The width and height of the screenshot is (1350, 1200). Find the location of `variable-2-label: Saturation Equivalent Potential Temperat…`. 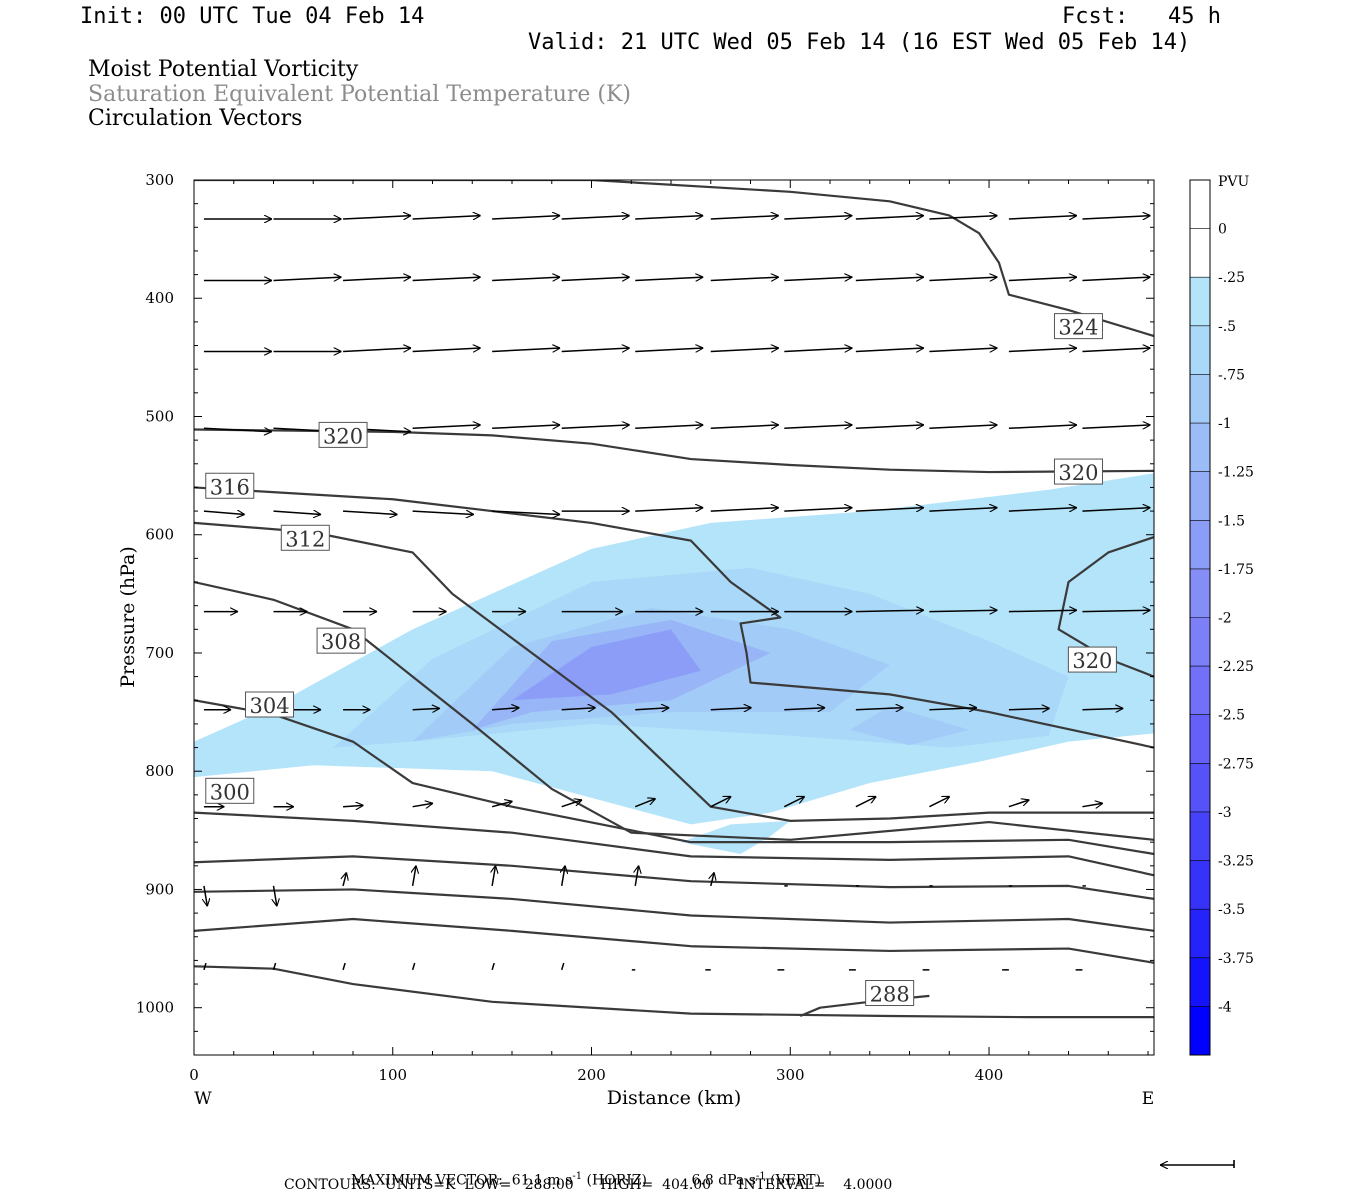

variable-2-label: Saturation Equivalent Potential Temperat… is located at coordinates (359, 94).